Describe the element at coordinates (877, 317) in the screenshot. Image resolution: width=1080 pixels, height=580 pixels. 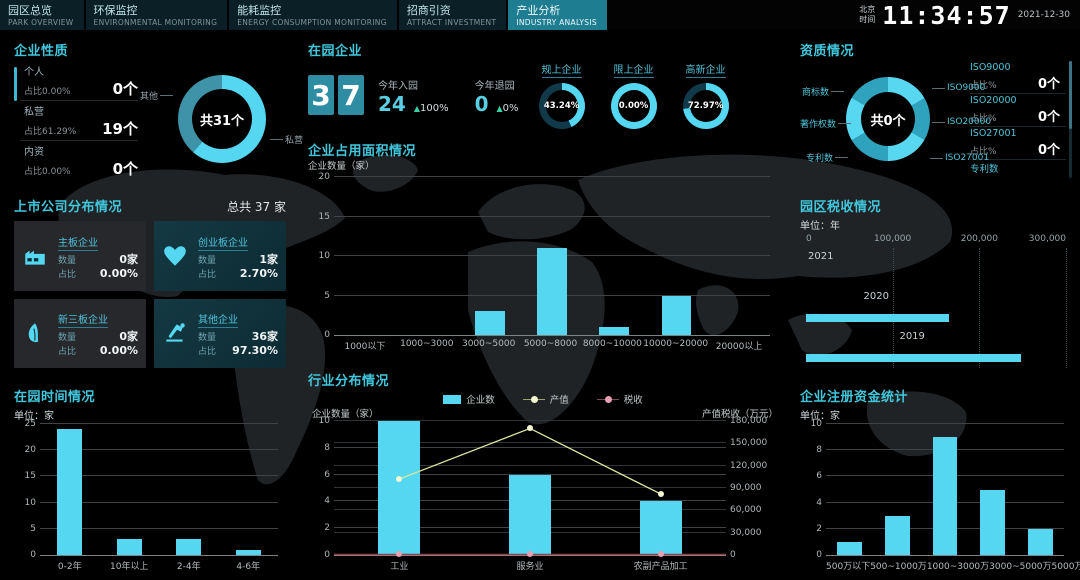
I see `bar-2020` at that location.